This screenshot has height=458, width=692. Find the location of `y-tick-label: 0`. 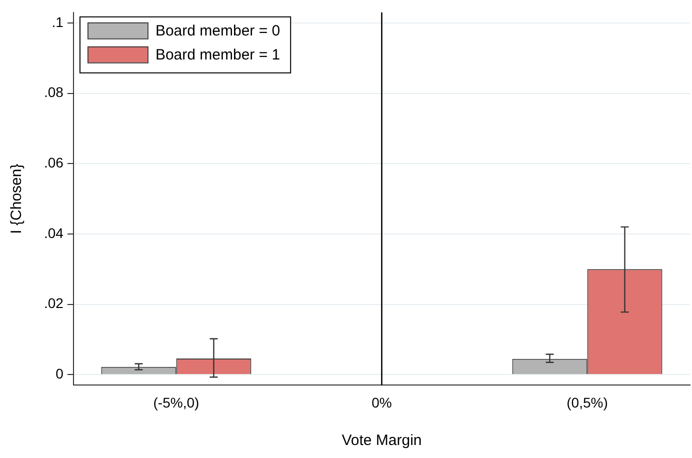

y-tick-label: 0 is located at coordinates (60, 374).